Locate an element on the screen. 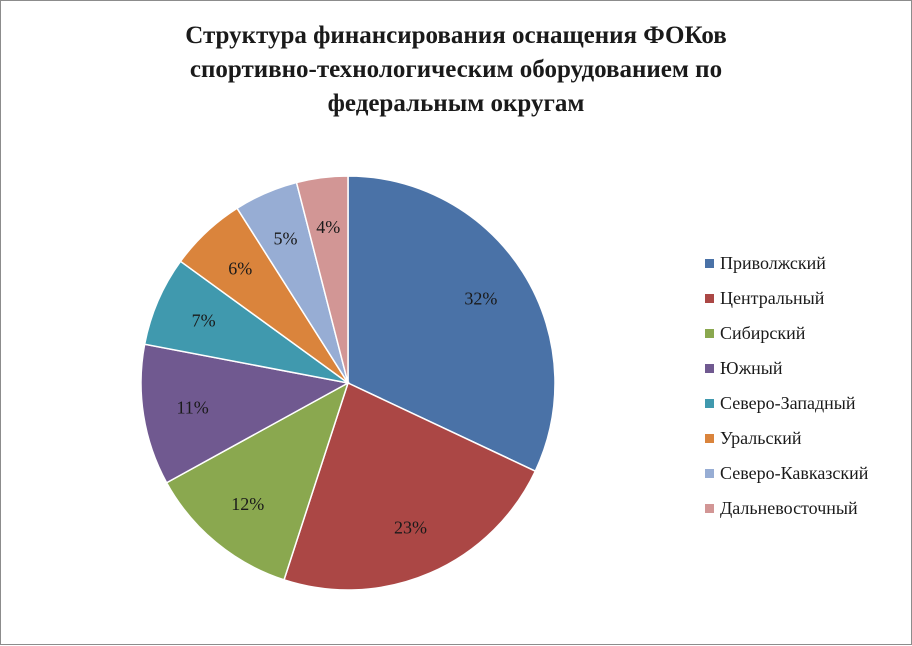  legend-item: Южный is located at coordinates (786, 368).